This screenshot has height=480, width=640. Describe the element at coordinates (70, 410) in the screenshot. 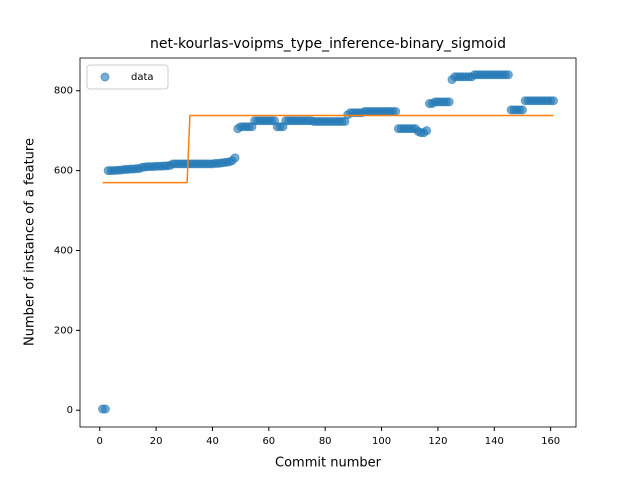

I see `y-tick-label: 0` at that location.